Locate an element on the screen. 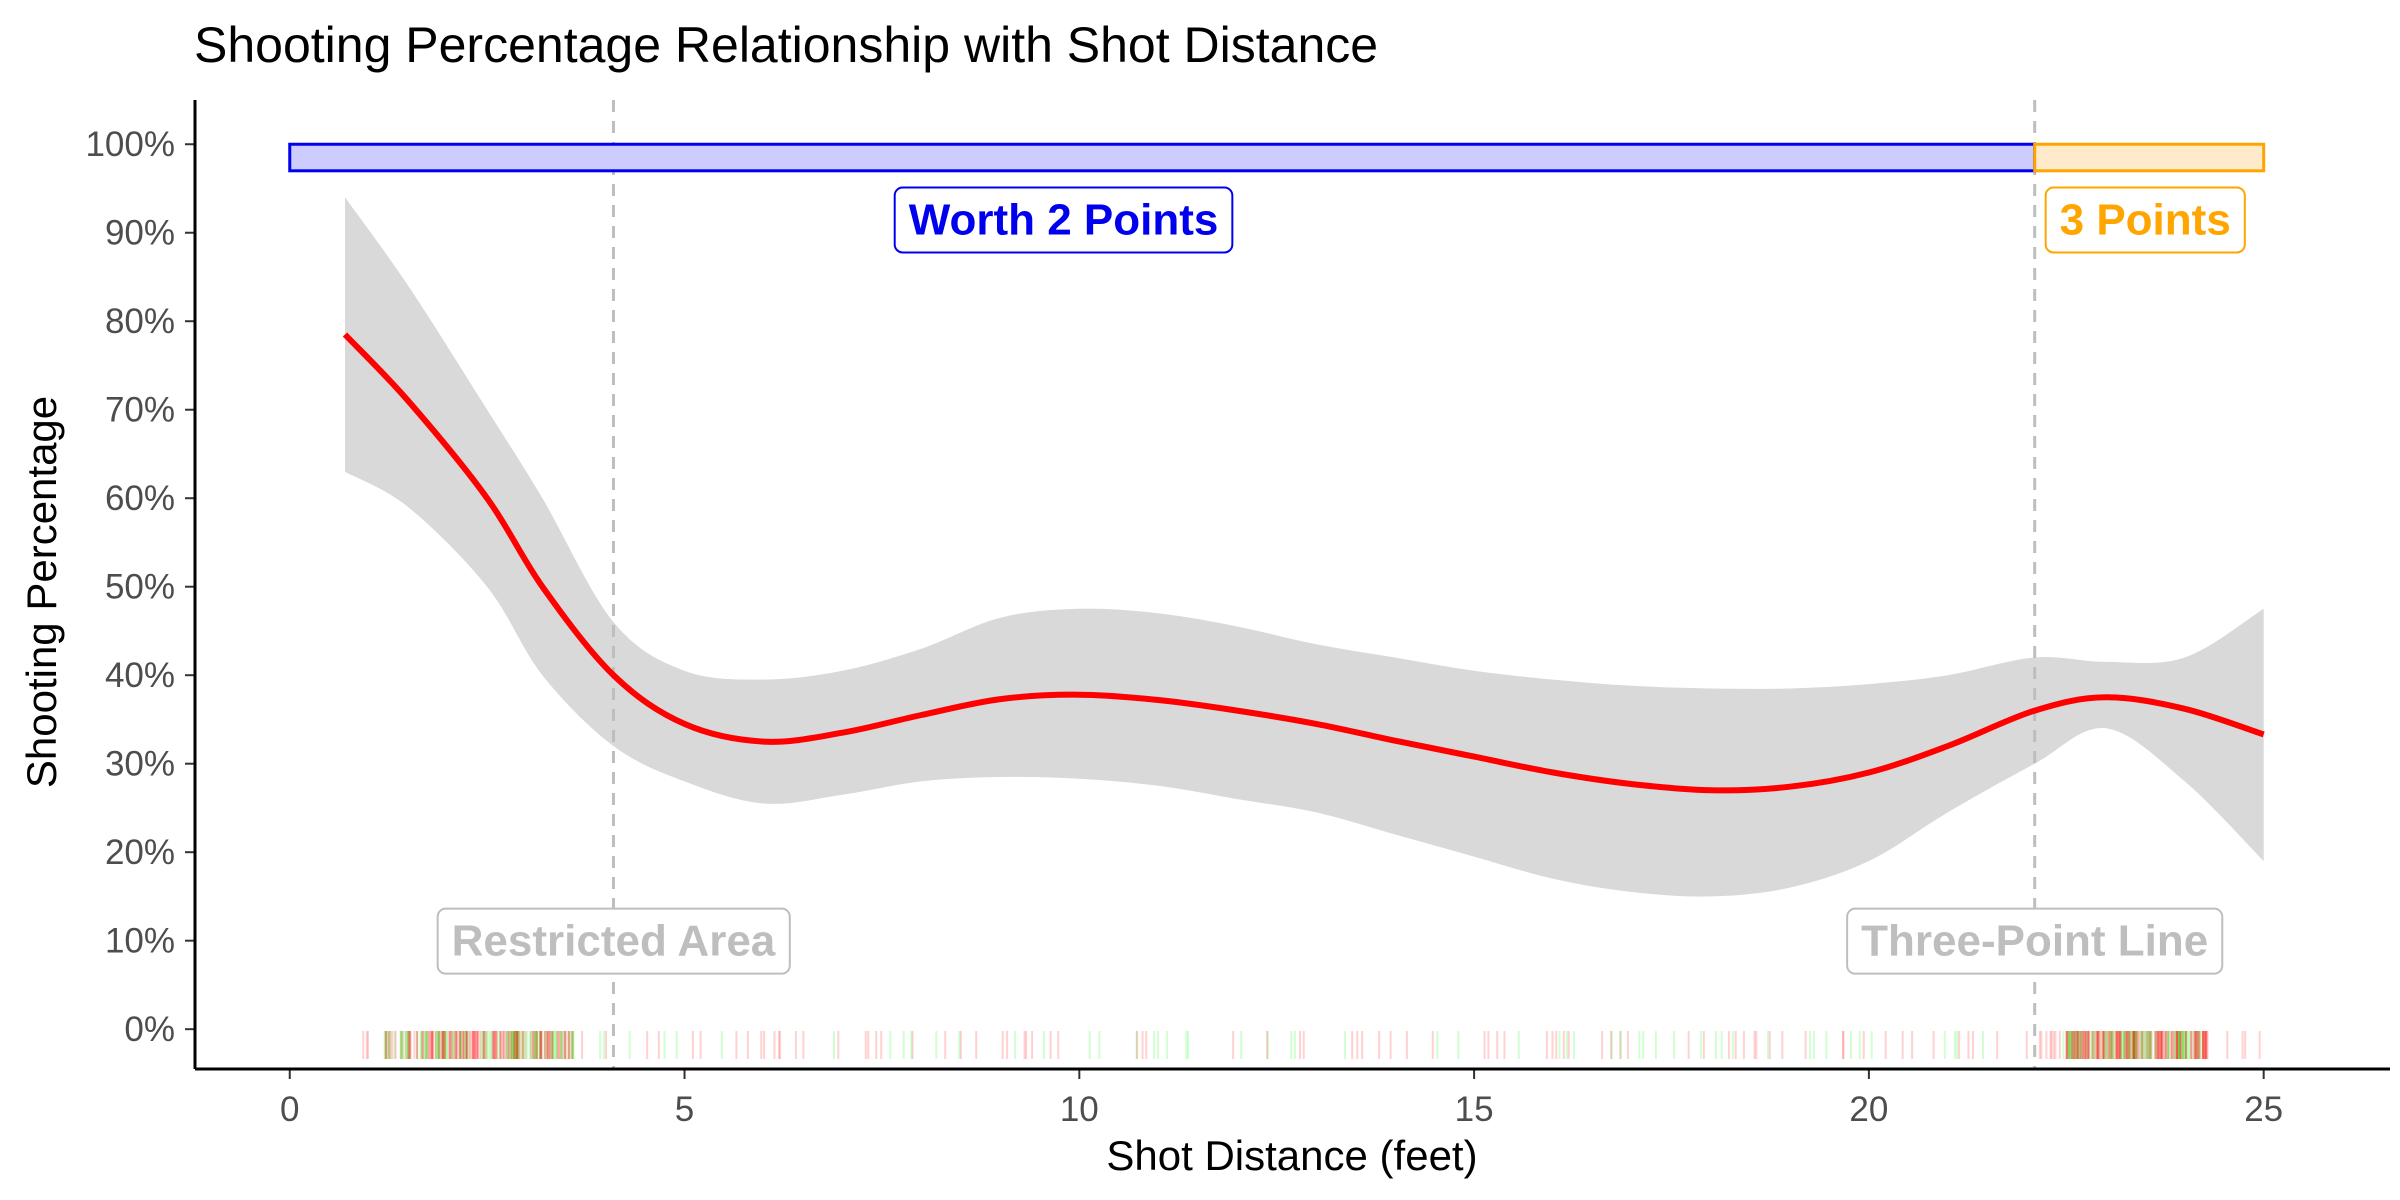 Image resolution: width=2400 pixels, height=1200 pixels. zone-label-3pt-text: 3 Points is located at coordinates (2145, 219).